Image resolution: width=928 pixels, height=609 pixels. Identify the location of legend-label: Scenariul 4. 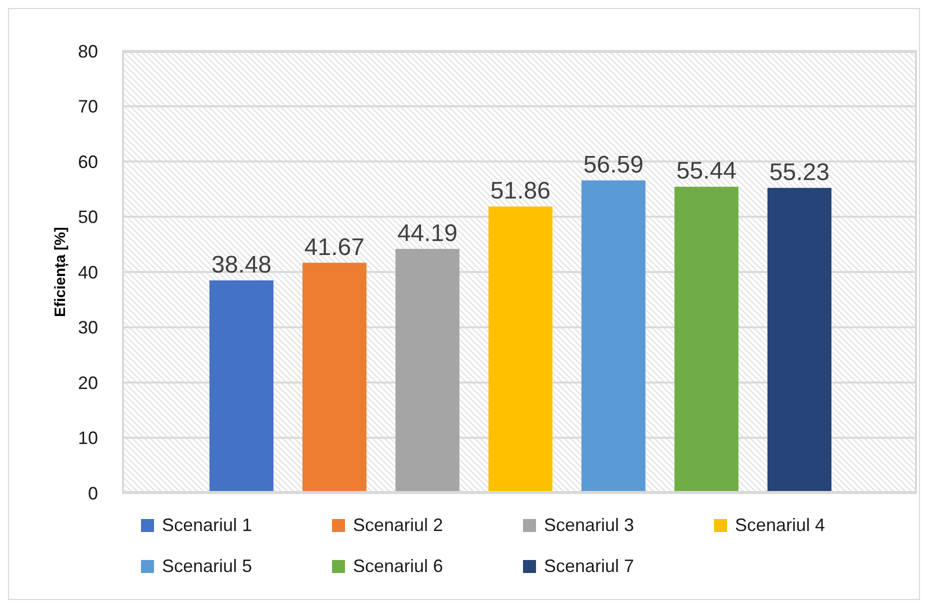
(780, 525).